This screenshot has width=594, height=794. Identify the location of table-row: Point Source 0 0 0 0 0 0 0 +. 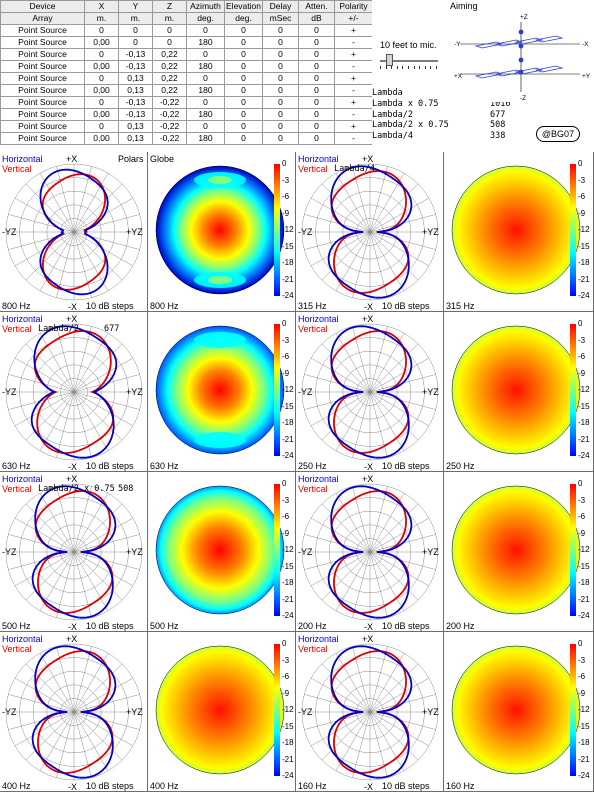
(186, 30).